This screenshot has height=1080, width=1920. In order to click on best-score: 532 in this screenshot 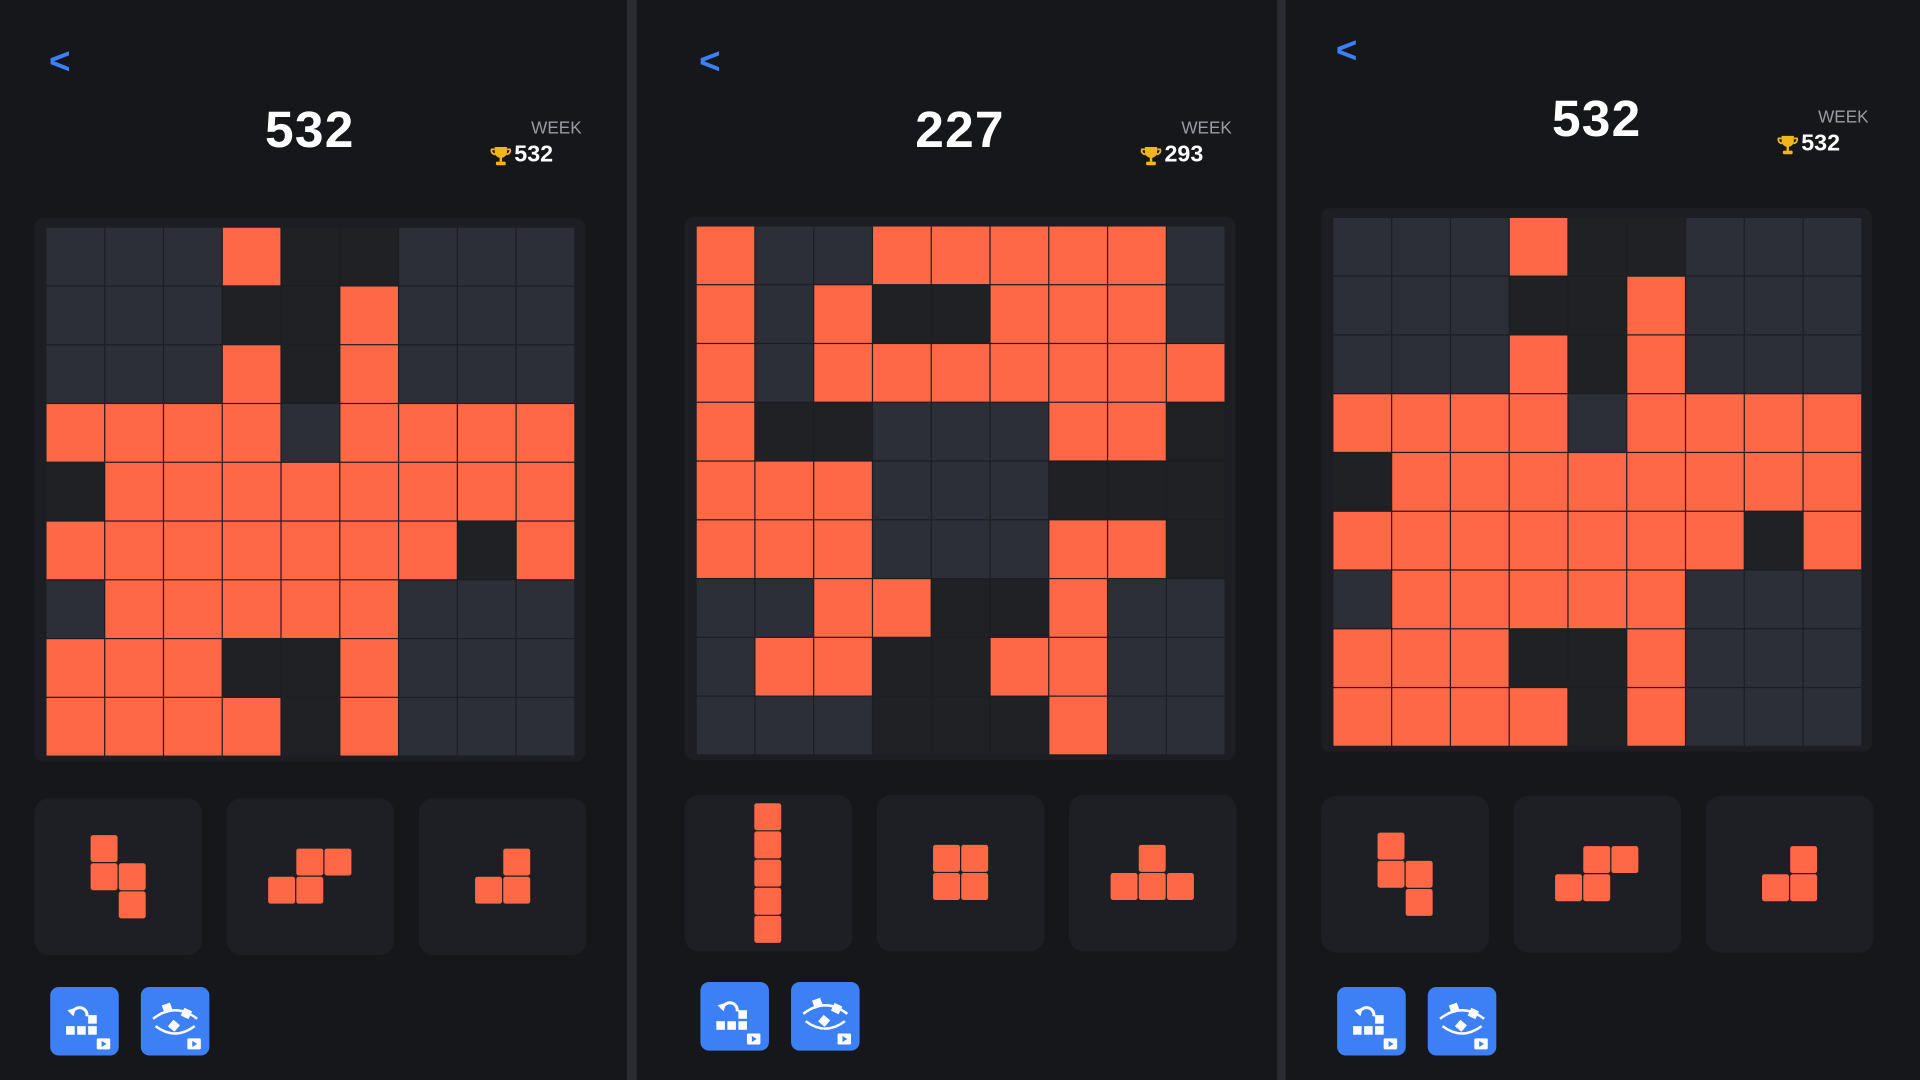, I will do `click(534, 155)`.